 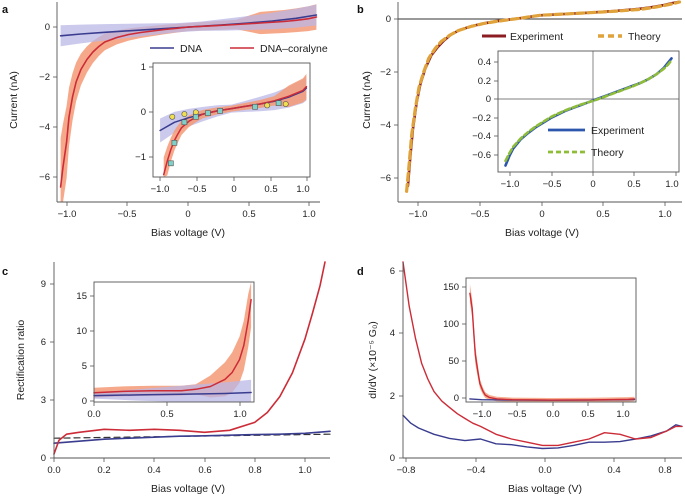 What do you see at coordinates (535, 460) in the screenshot?
I see `panel-d-x-ticks` at bounding box center [535, 460].